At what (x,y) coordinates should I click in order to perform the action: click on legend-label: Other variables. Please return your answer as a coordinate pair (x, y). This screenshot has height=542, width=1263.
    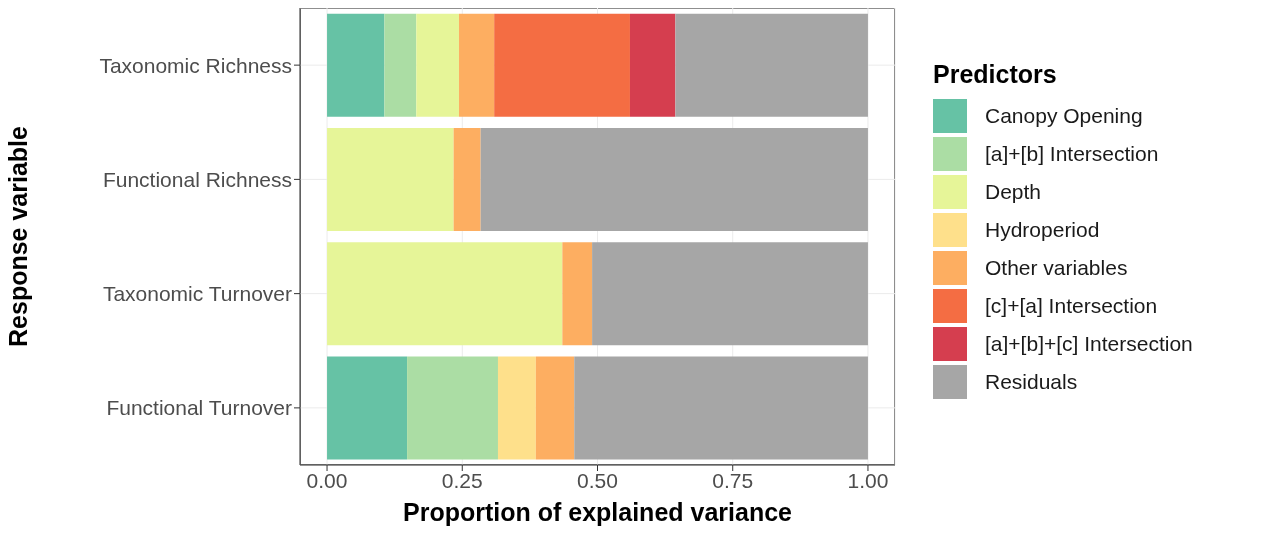
    Looking at the image, I should click on (1056, 268).